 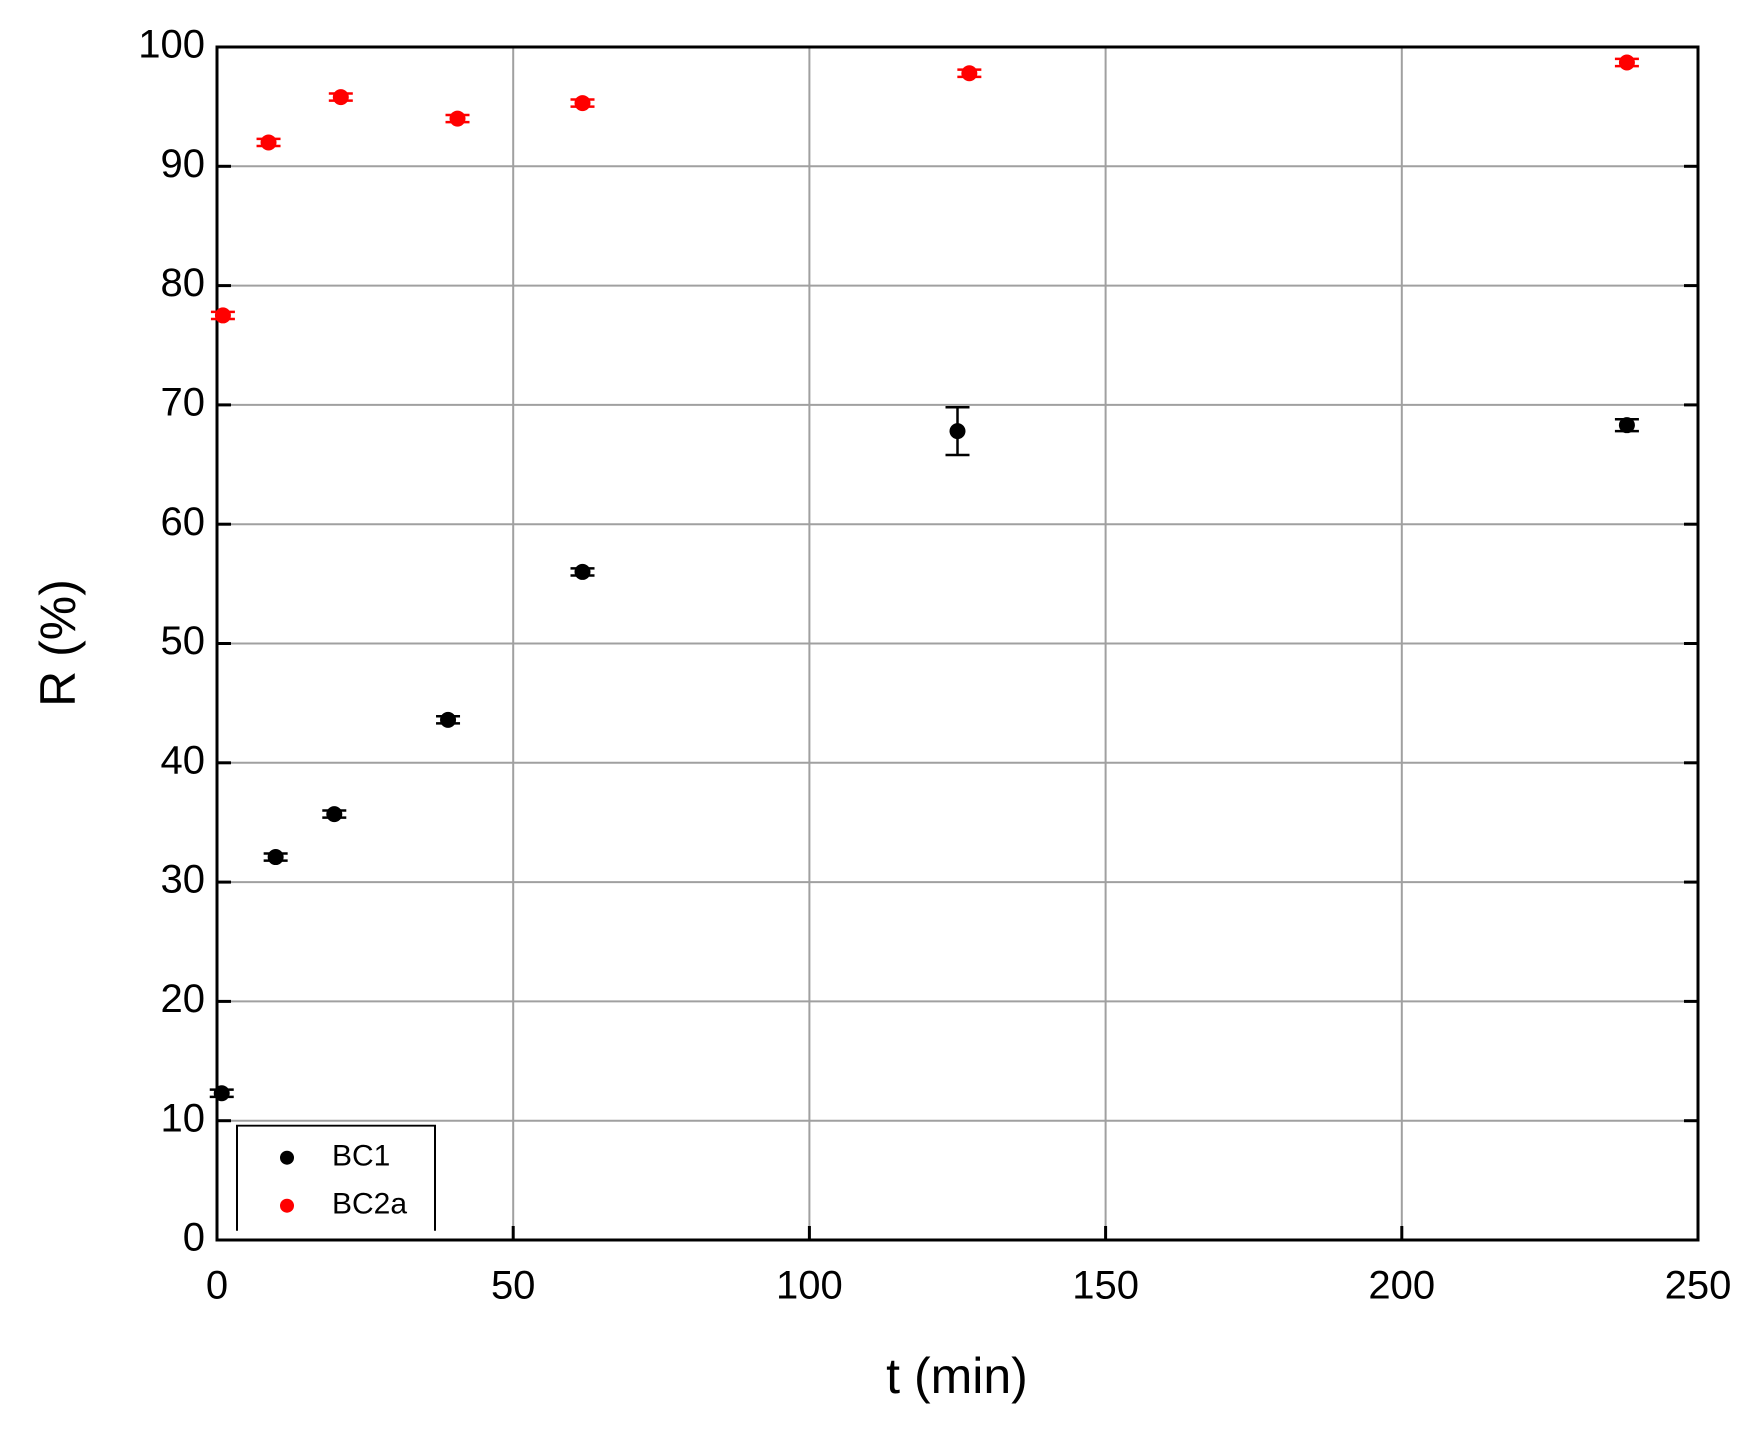 What do you see at coordinates (183, 641) in the screenshot?
I see `y-tick-label: 50` at bounding box center [183, 641].